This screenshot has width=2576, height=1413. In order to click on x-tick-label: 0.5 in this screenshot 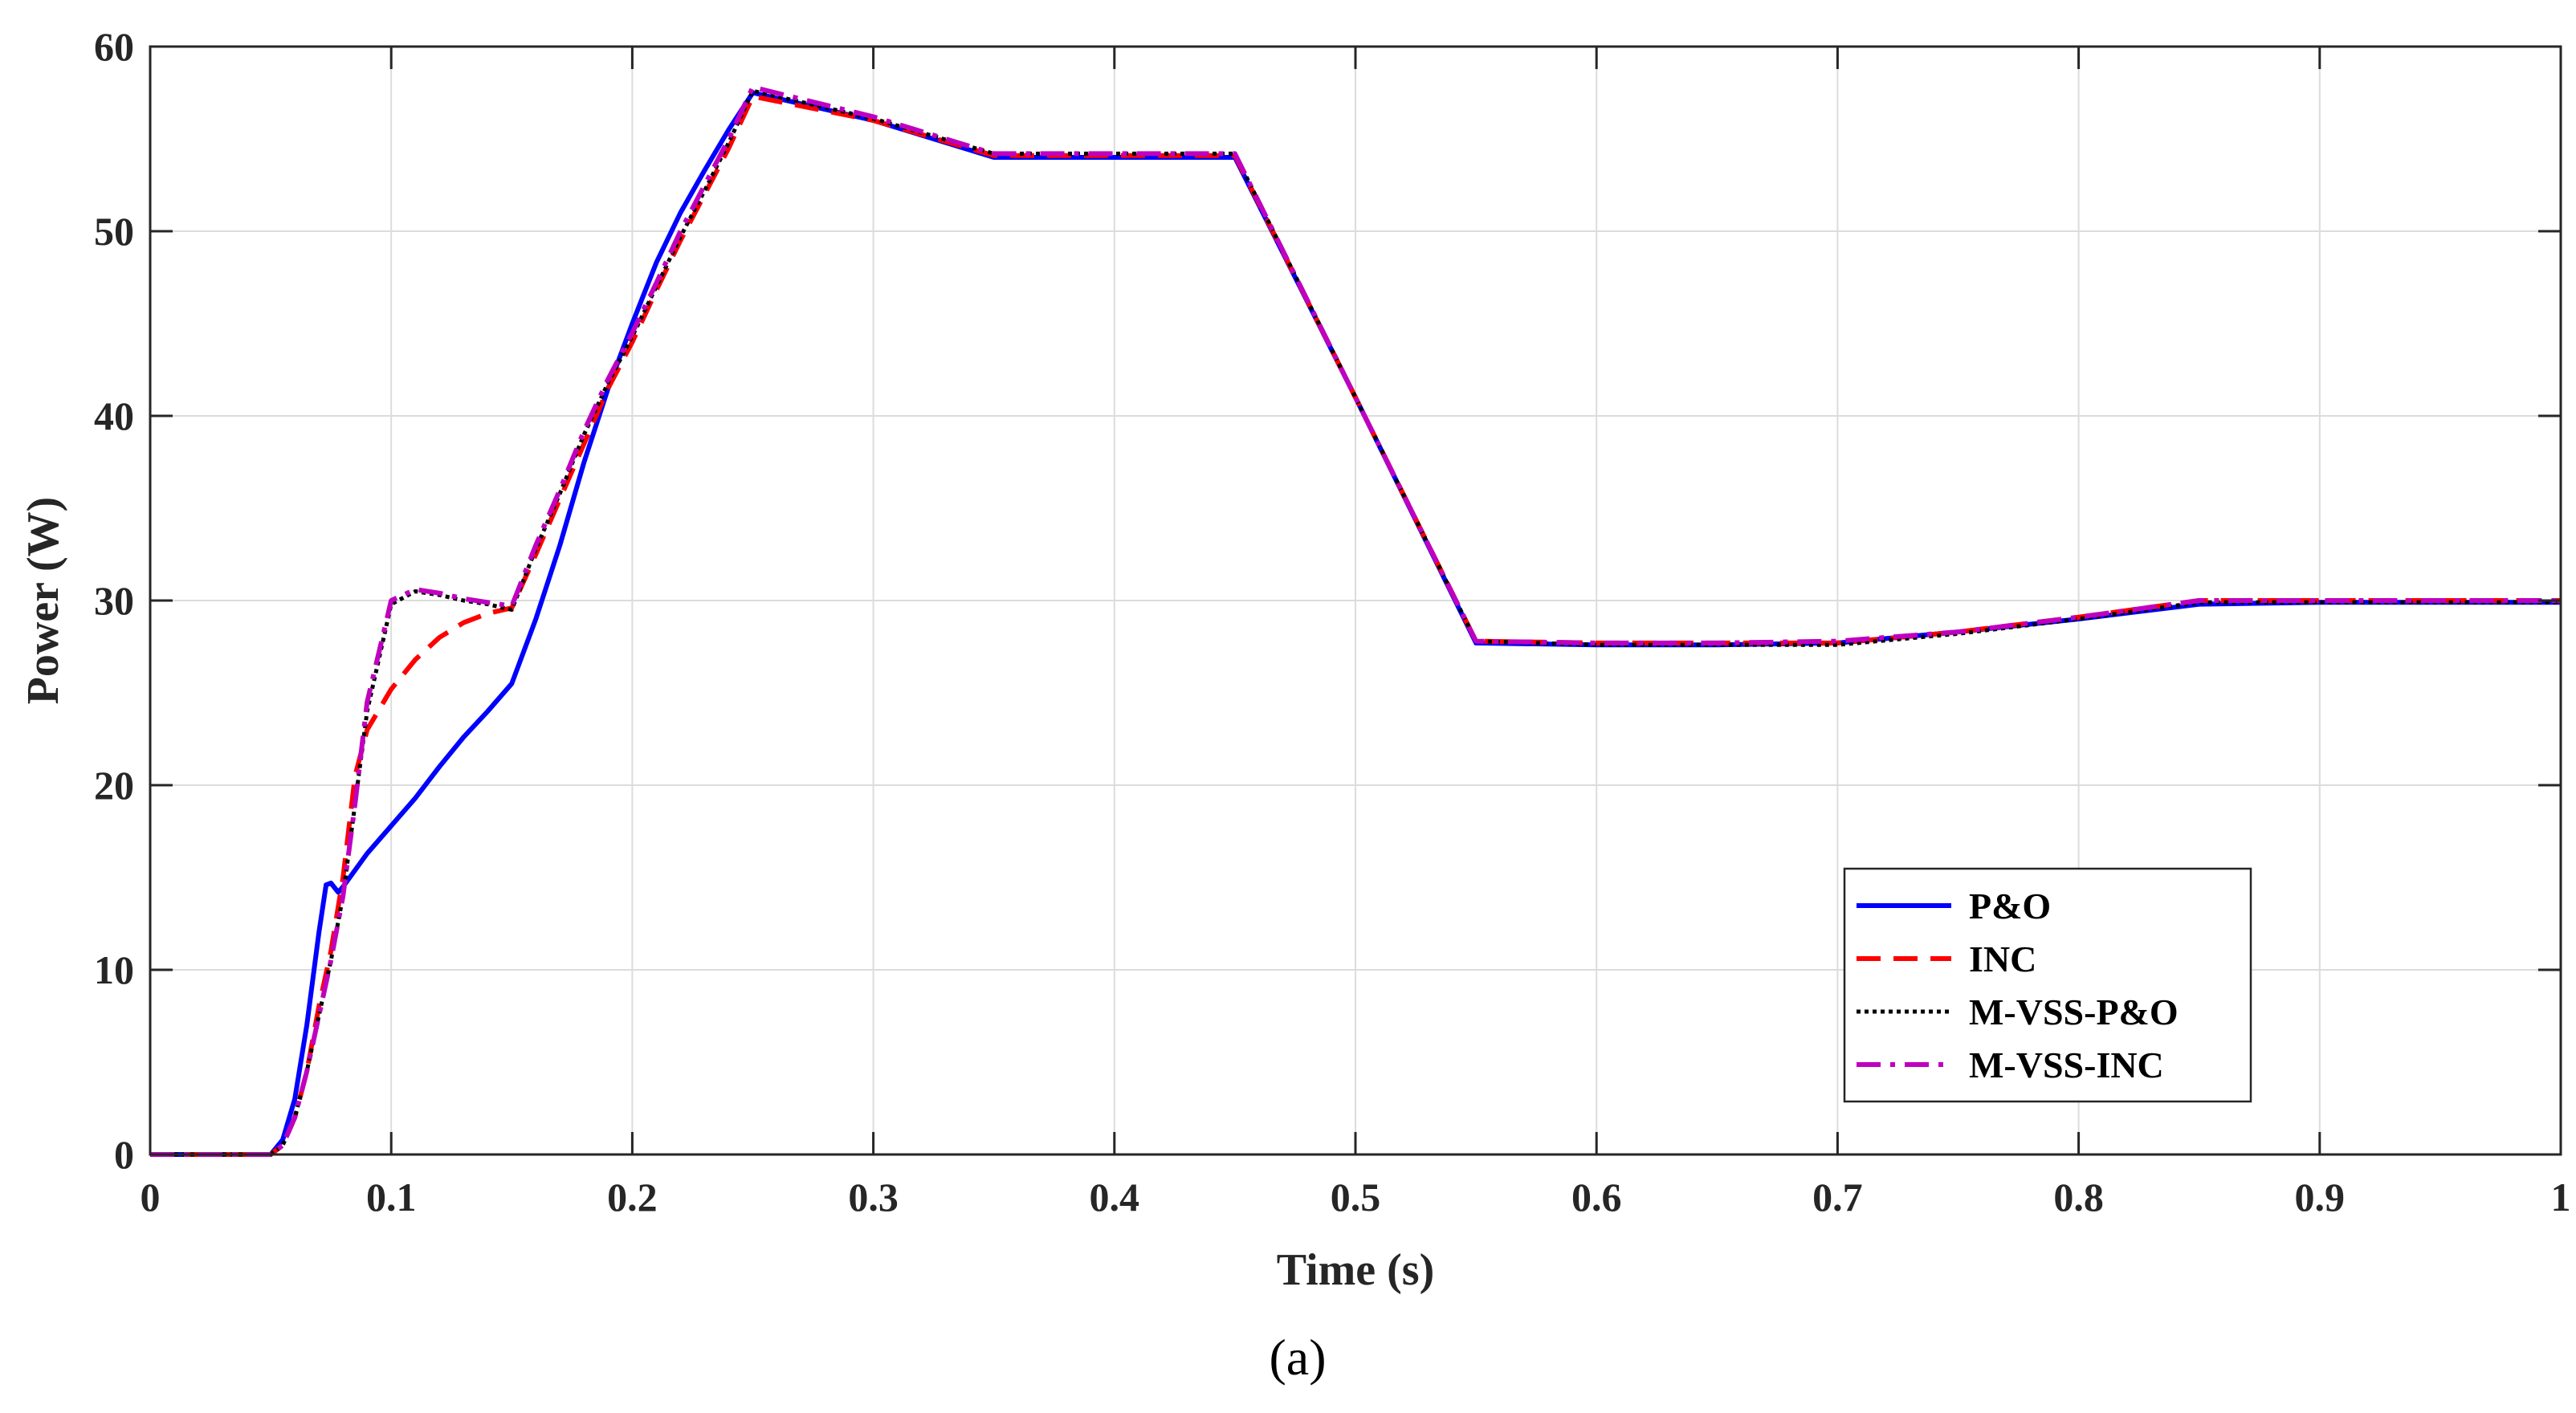, I will do `click(1356, 1198)`.